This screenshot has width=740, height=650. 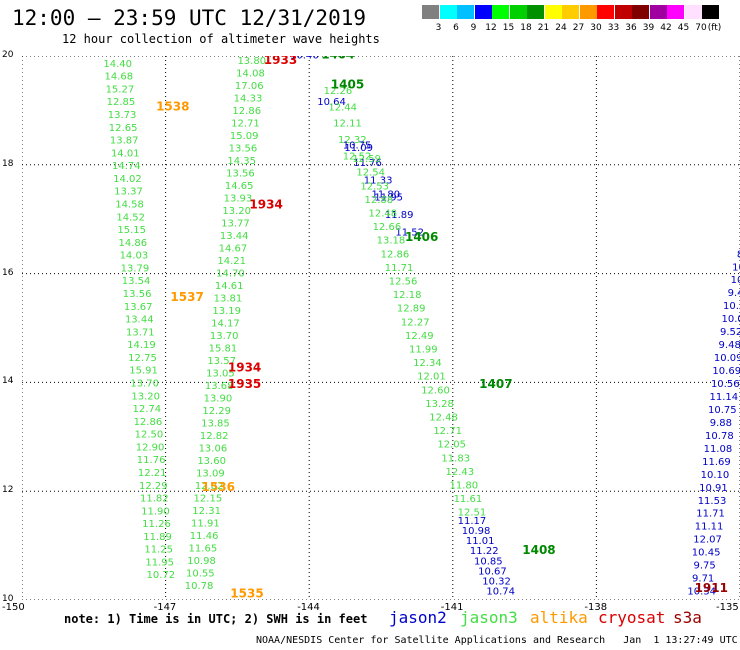 I want to click on swh-value: 11.89, so click(x=157, y=537).